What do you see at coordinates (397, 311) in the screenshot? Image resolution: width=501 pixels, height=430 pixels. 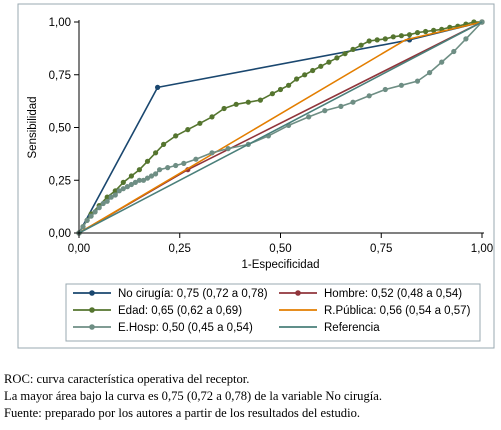 I see `legend-label: R.Pública: 0,56 (0,54 a 0,57)` at bounding box center [397, 311].